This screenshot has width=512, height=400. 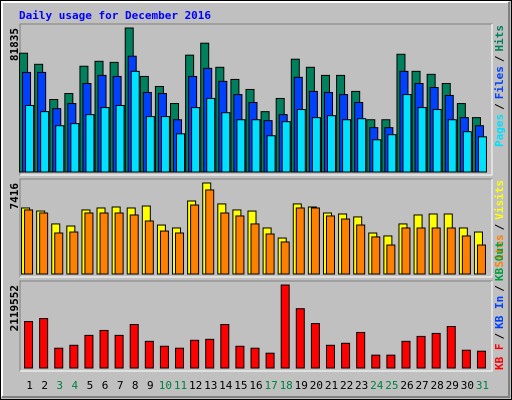 I want to click on legend-entry: KB Out, so click(x=499, y=261).